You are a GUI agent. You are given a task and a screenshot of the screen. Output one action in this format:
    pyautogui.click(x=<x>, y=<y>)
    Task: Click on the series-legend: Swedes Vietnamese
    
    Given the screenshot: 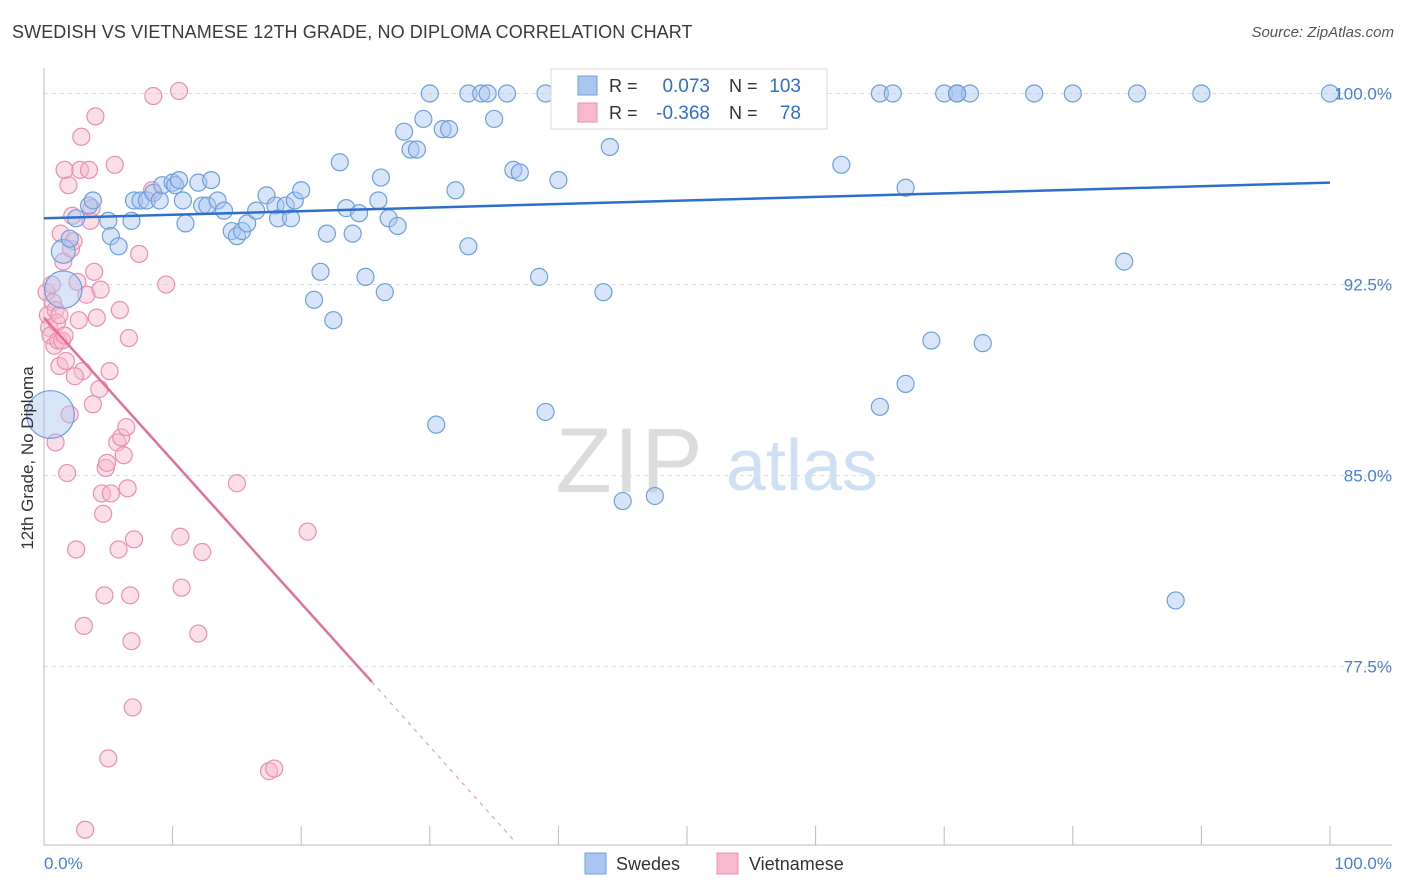 What is the action you would take?
    pyautogui.click(x=714, y=863)
    